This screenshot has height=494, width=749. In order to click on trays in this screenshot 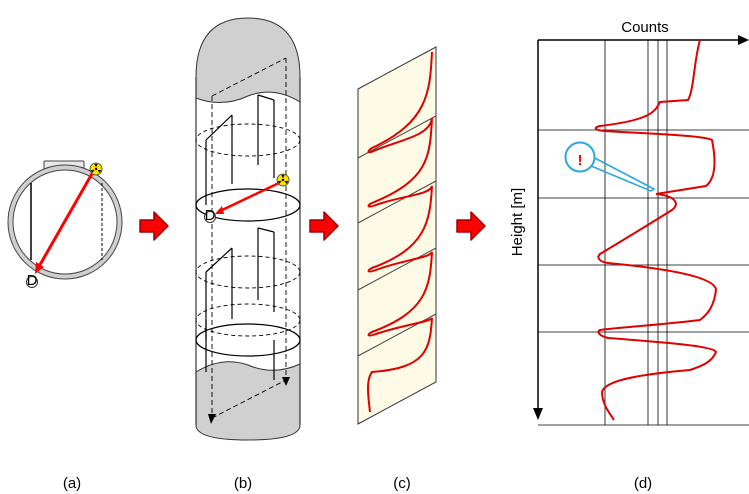, I will do `click(248, 238)`.